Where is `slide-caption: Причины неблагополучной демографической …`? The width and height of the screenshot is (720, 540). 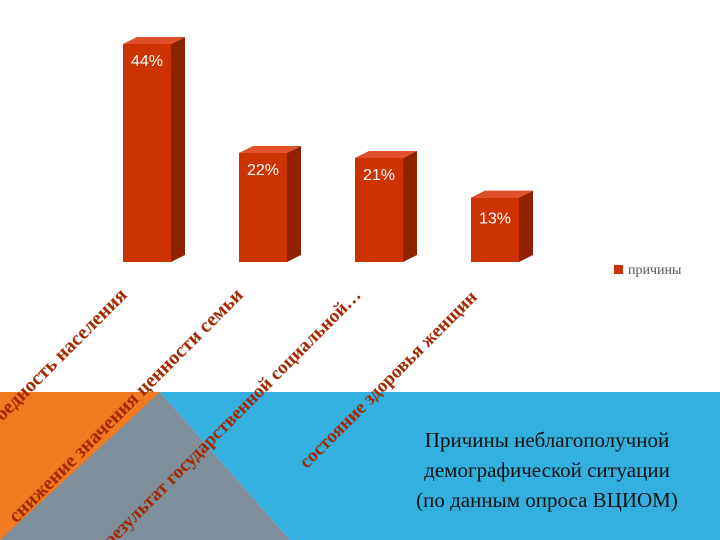
slide-caption: Причины неблагополучной демографической … is located at coordinates (547, 470).